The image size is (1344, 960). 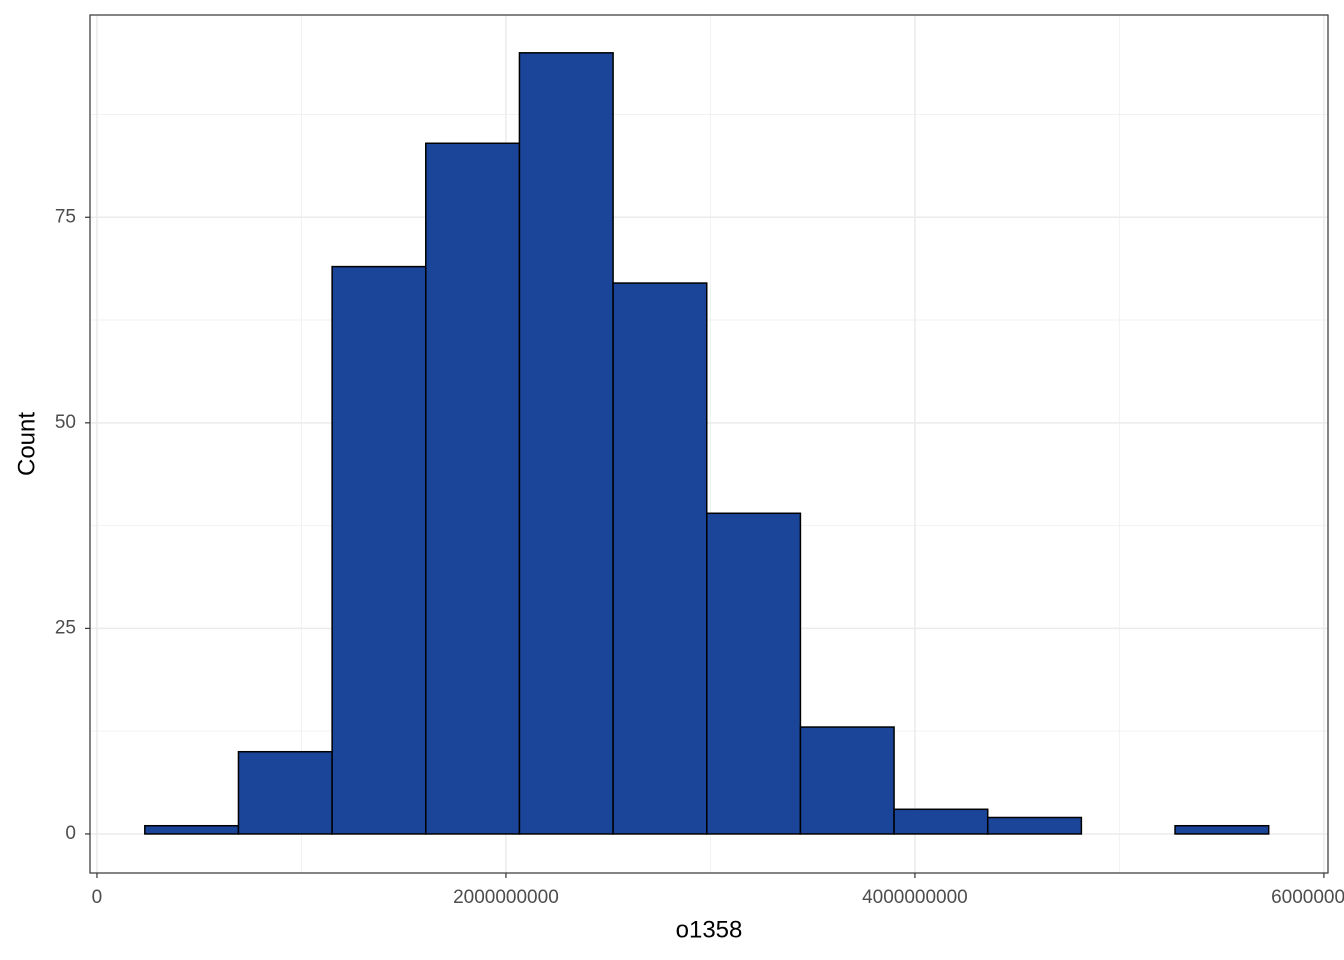 I want to click on y-tick-label: 0, so click(x=70, y=833).